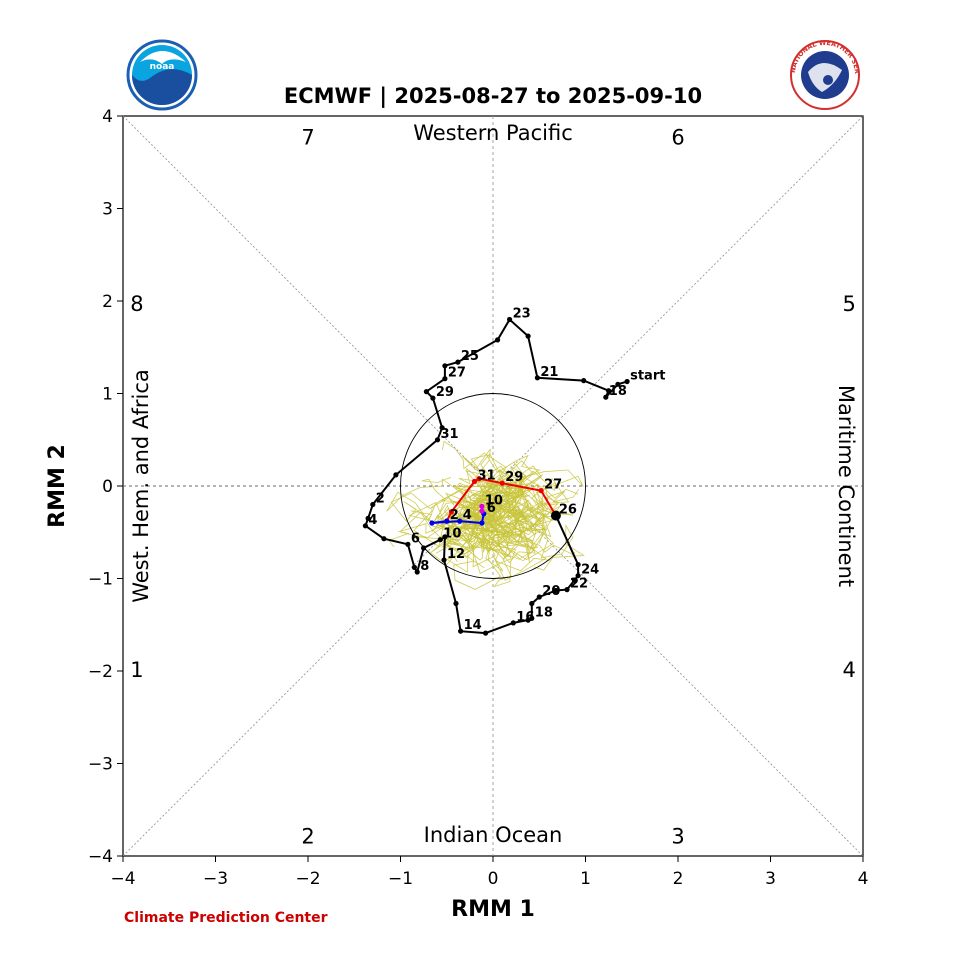 The height and width of the screenshot is (960, 960). Describe the element at coordinates (57, 486) in the screenshot. I see `y-axis-title: RMM 2` at that location.